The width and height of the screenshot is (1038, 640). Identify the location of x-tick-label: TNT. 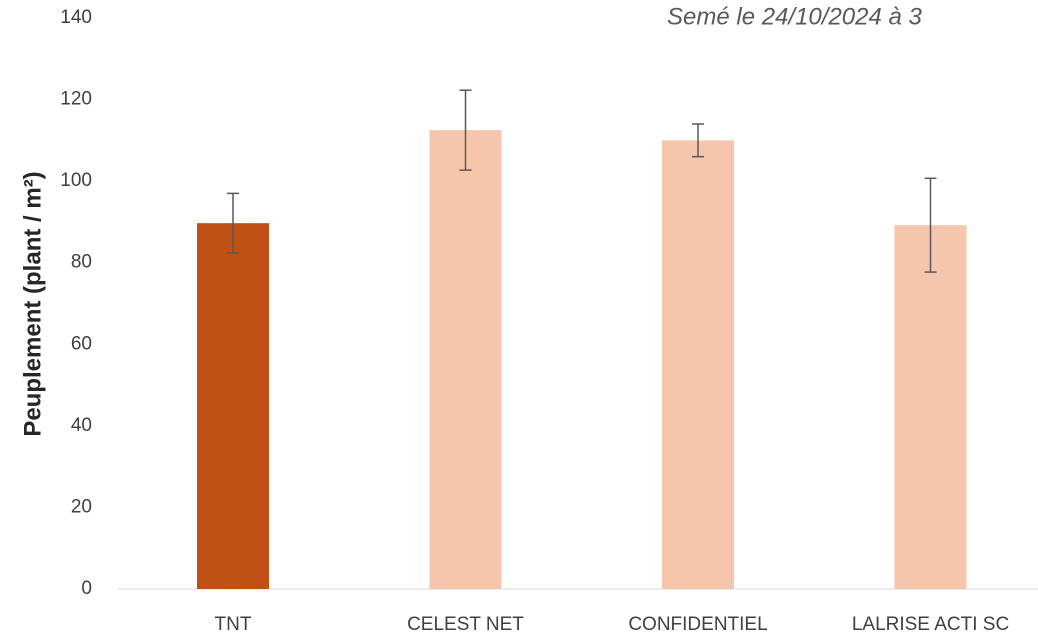
(233, 624).